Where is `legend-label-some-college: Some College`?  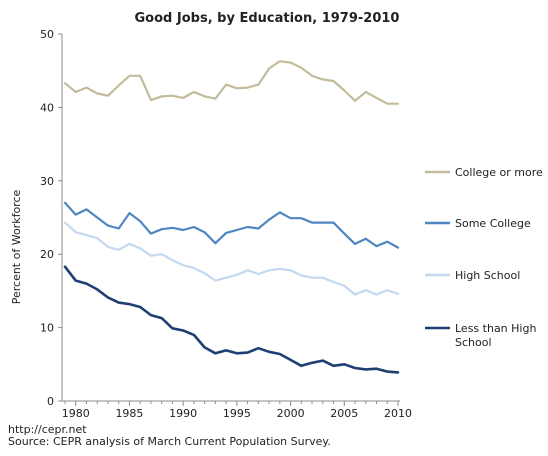
legend-label-some-college: Some College is located at coordinates (493, 223).